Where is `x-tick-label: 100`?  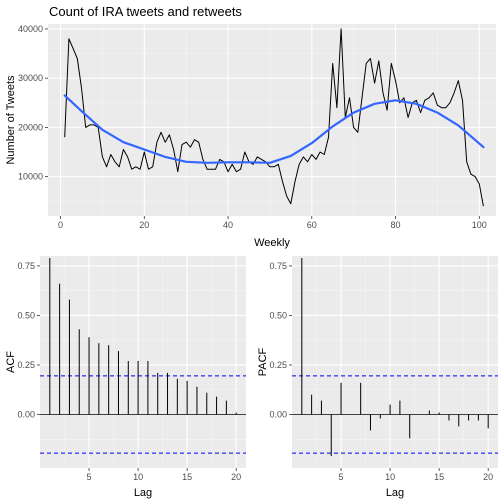
x-tick-label: 100 is located at coordinates (479, 225).